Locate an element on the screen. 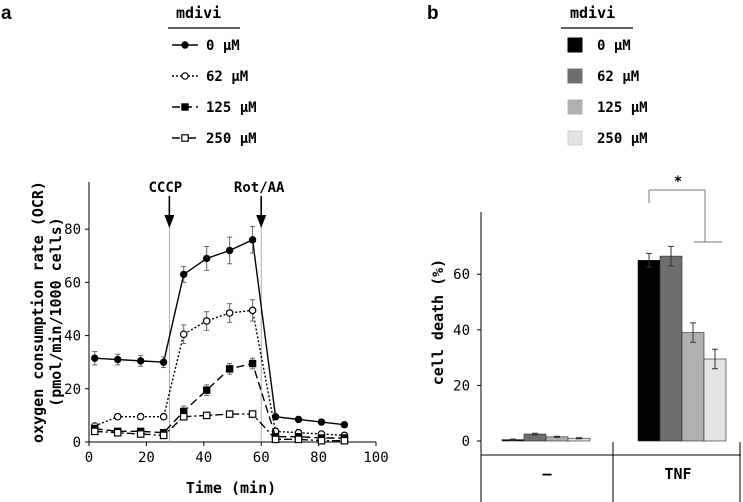 This screenshot has width=743, height=502. category-label: – is located at coordinates (547, 474).